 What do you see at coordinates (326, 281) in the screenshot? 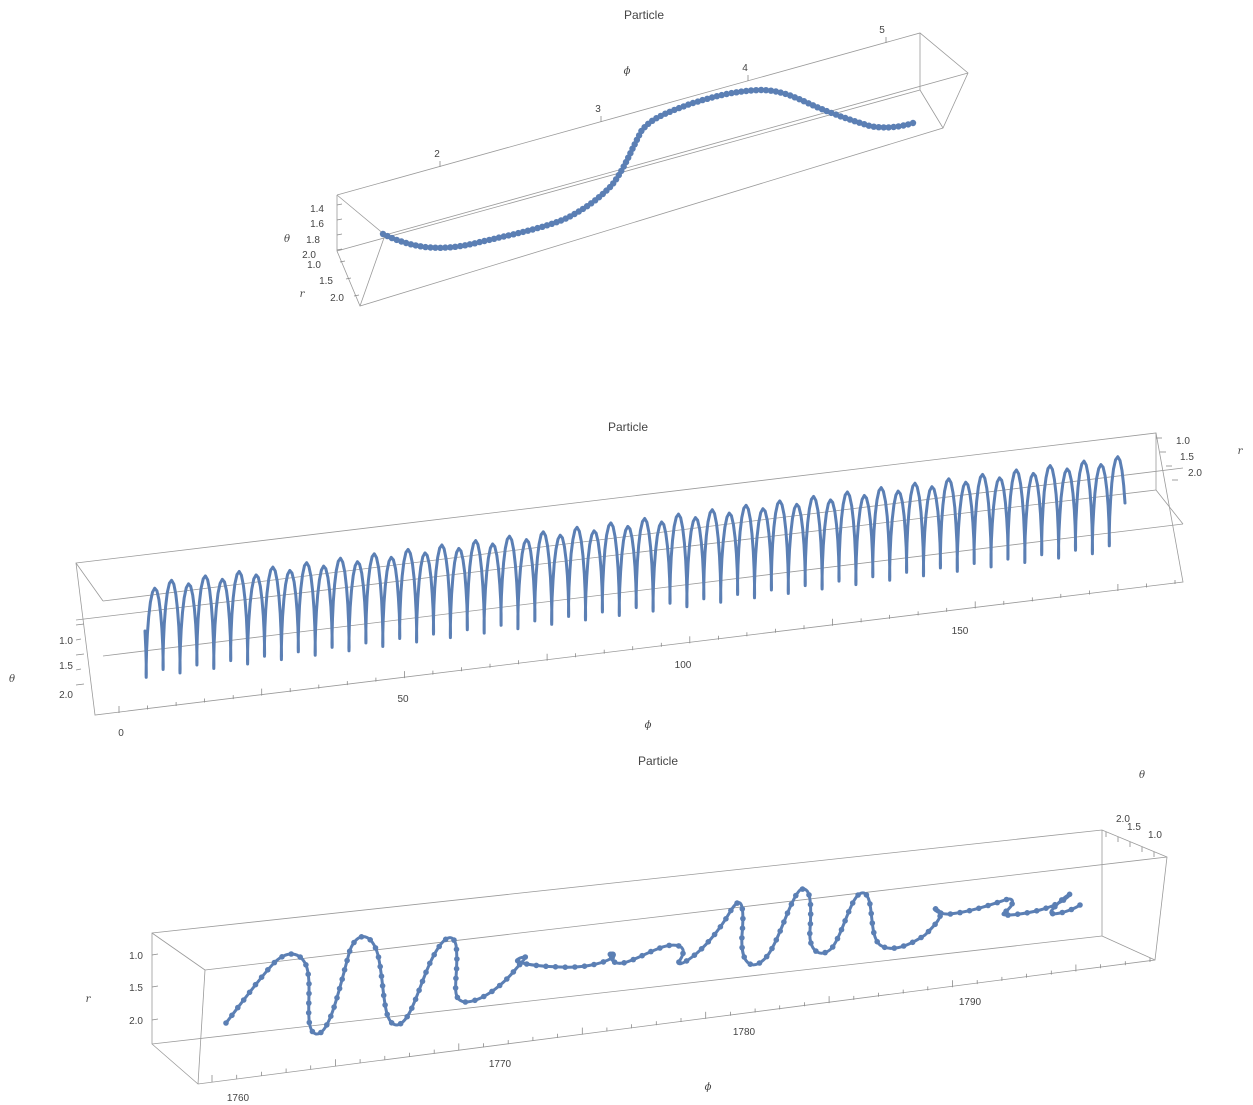
I see `panel-1-r-tick: 1.5` at bounding box center [326, 281].